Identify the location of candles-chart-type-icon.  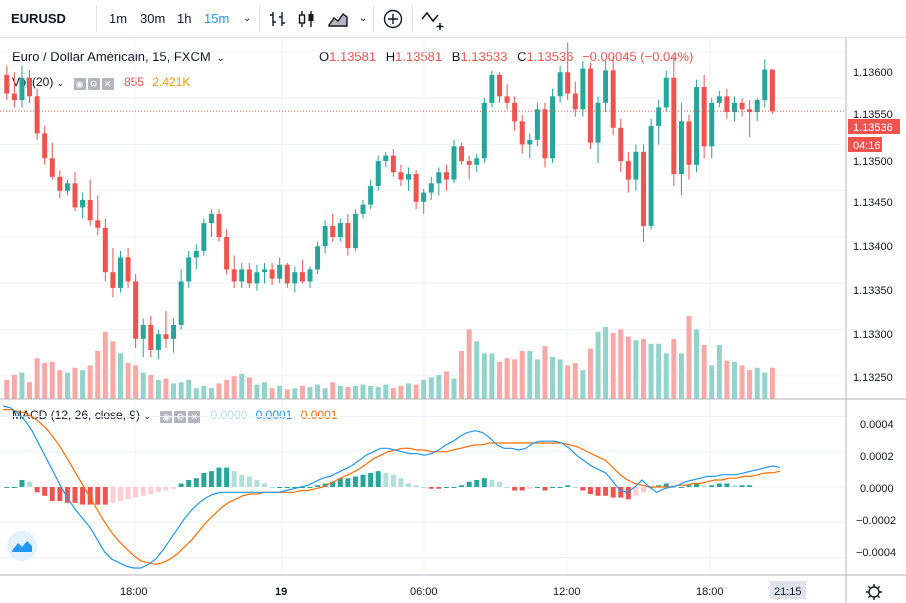
(307, 19).